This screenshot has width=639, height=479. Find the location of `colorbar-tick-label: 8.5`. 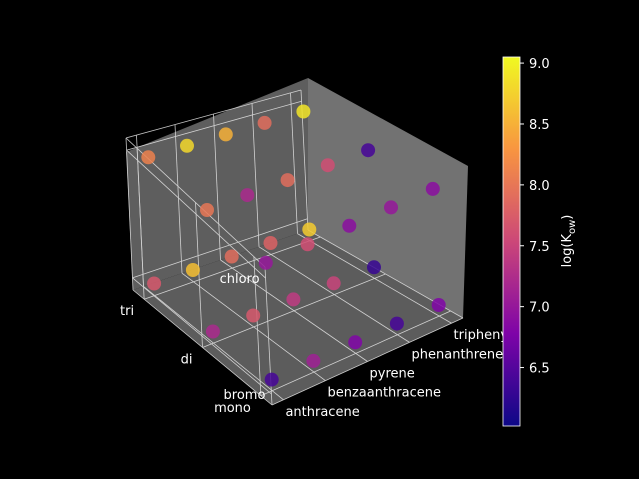

colorbar-tick-label: 8.5 is located at coordinates (539, 125).